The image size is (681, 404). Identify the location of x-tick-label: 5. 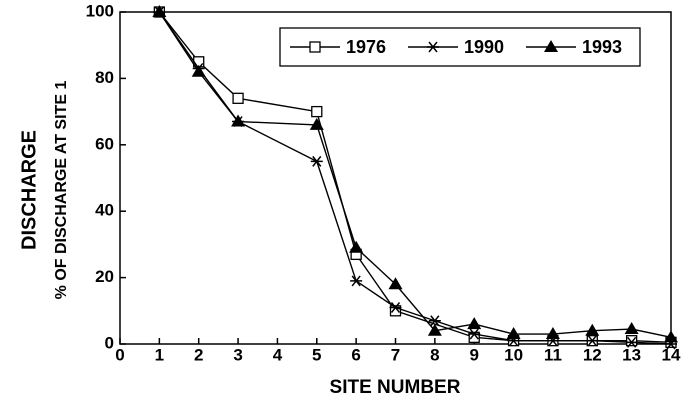
(316, 354).